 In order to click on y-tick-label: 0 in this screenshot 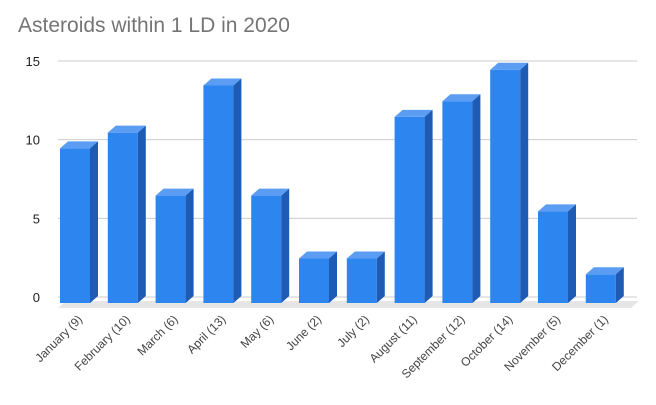, I will do `click(36, 297)`.